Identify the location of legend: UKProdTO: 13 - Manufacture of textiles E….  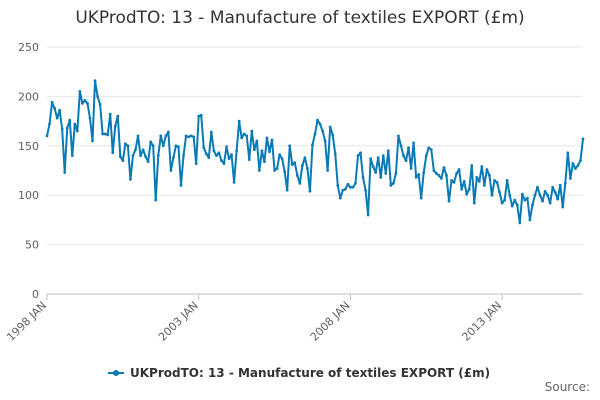
(299, 373).